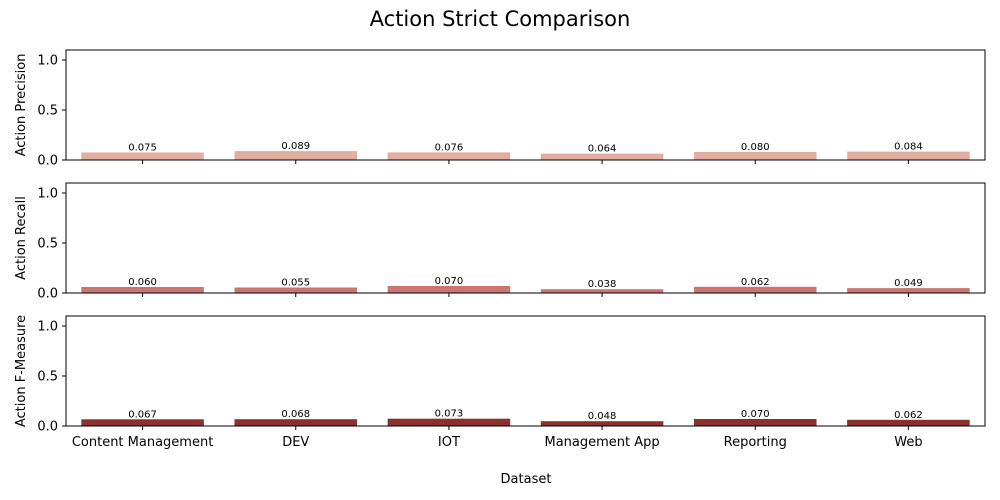 The image size is (1000, 500). I want to click on y-axis-label: Action F-Measure, so click(21, 371).